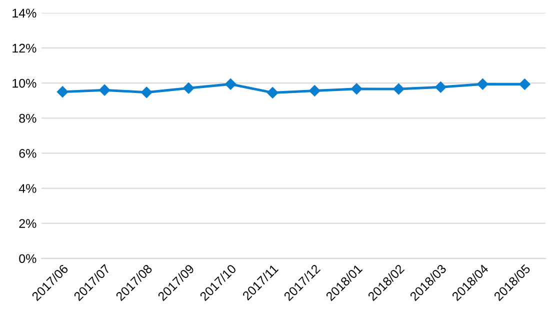 The width and height of the screenshot is (554, 323). What do you see at coordinates (27, 188) in the screenshot?
I see `y-tick-label: 4%` at bounding box center [27, 188].